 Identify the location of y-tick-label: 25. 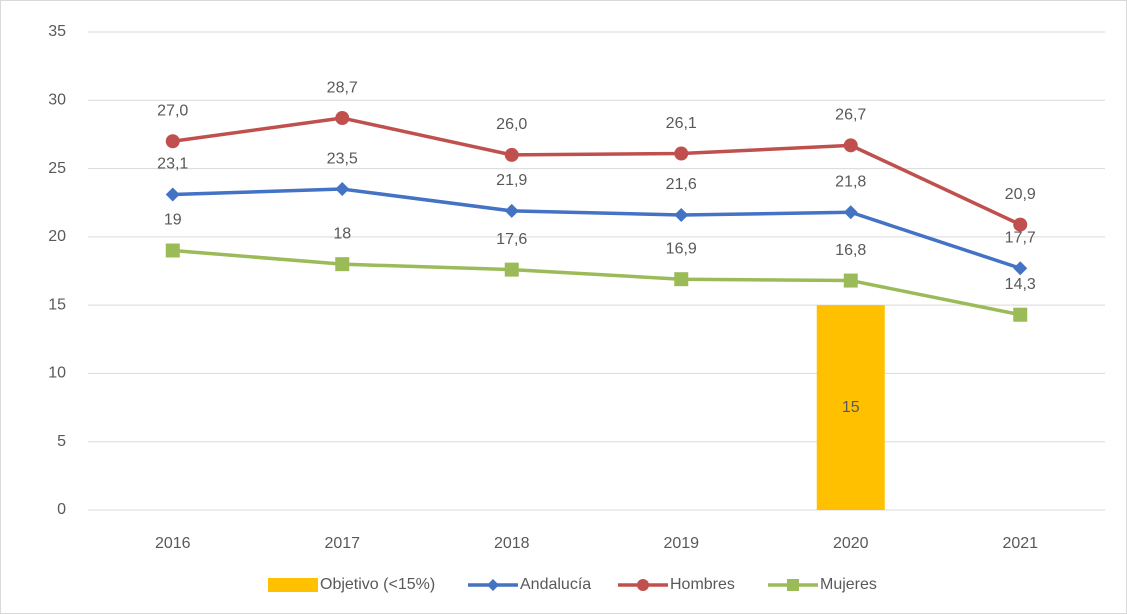
(57, 168).